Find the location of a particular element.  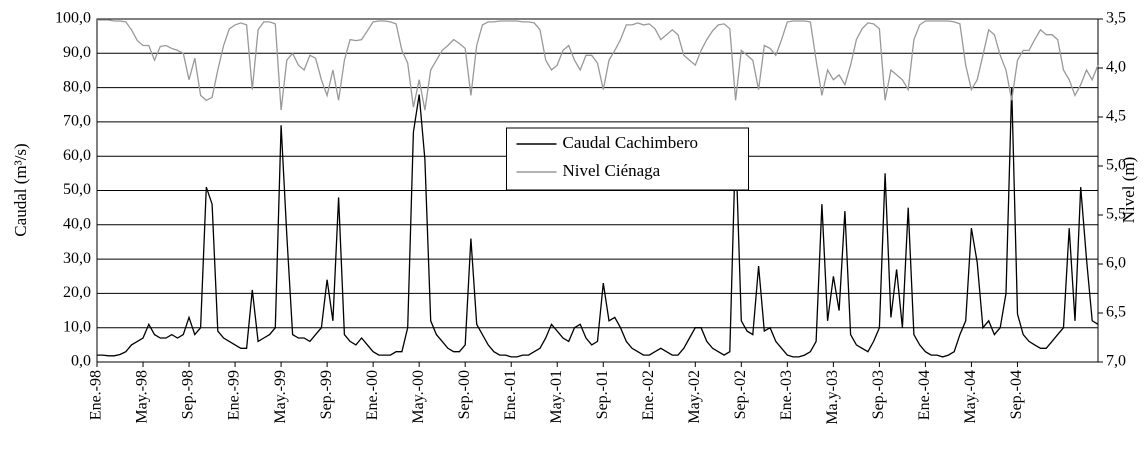

y-tick-label: 50,0 is located at coordinates (77, 189).